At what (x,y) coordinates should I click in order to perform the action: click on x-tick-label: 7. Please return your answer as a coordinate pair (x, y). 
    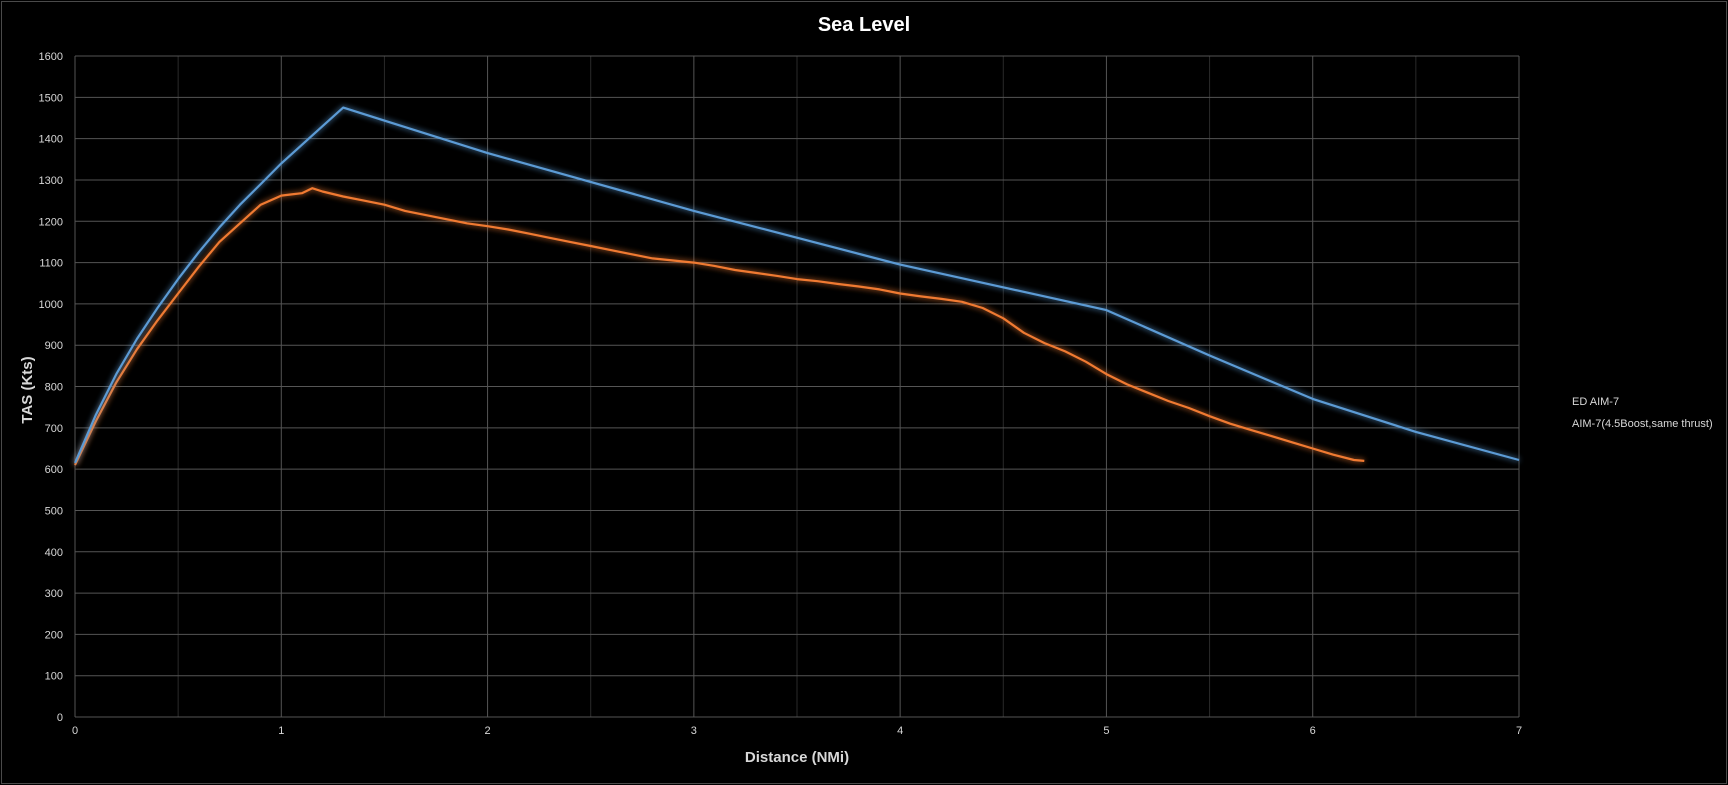
    Looking at the image, I should click on (1519, 731).